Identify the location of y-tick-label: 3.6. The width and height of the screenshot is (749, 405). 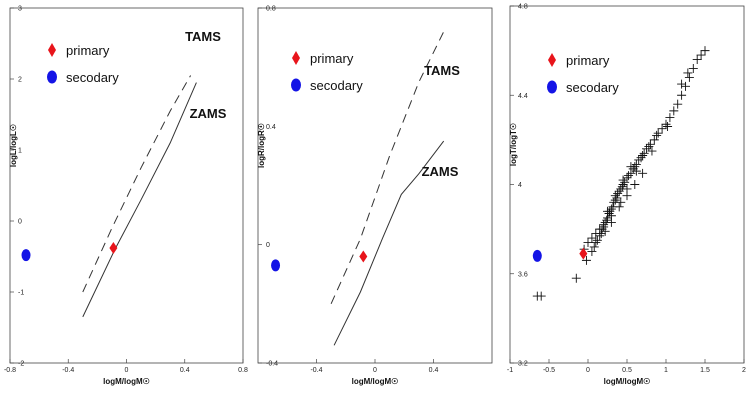
(523, 274).